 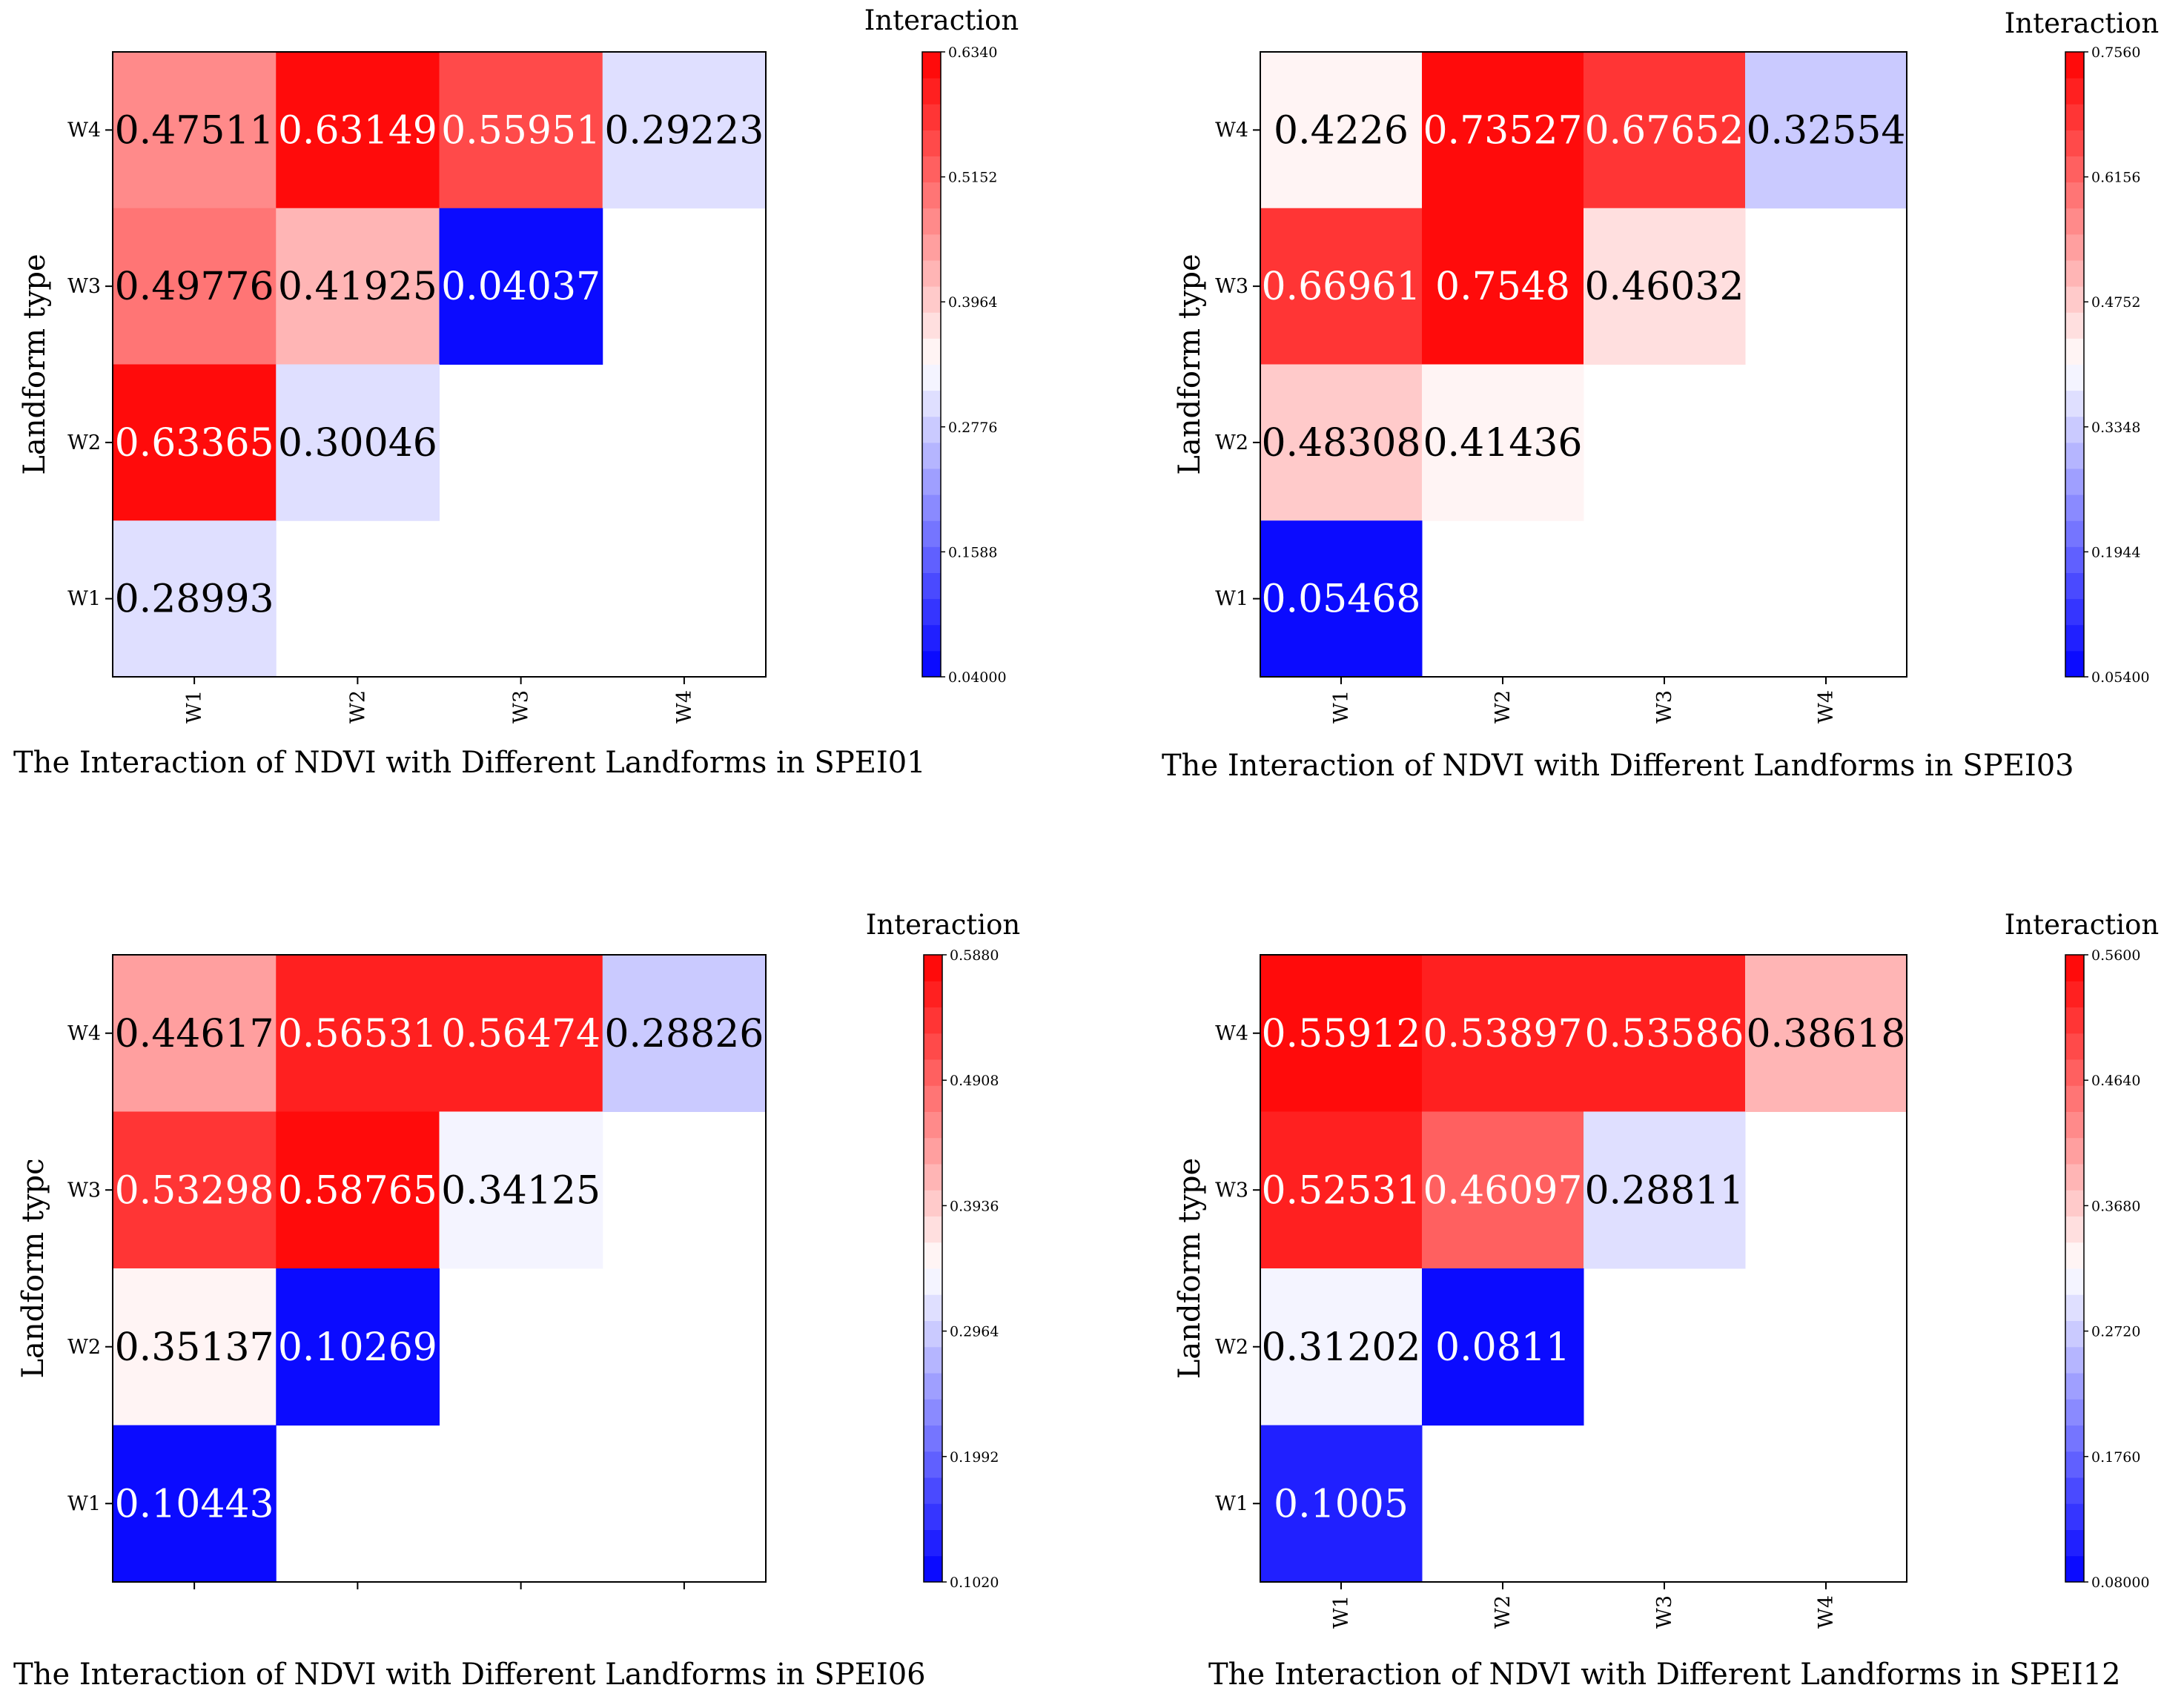 I want to click on colorbar-tick-label: 0.2776, so click(x=973, y=428).